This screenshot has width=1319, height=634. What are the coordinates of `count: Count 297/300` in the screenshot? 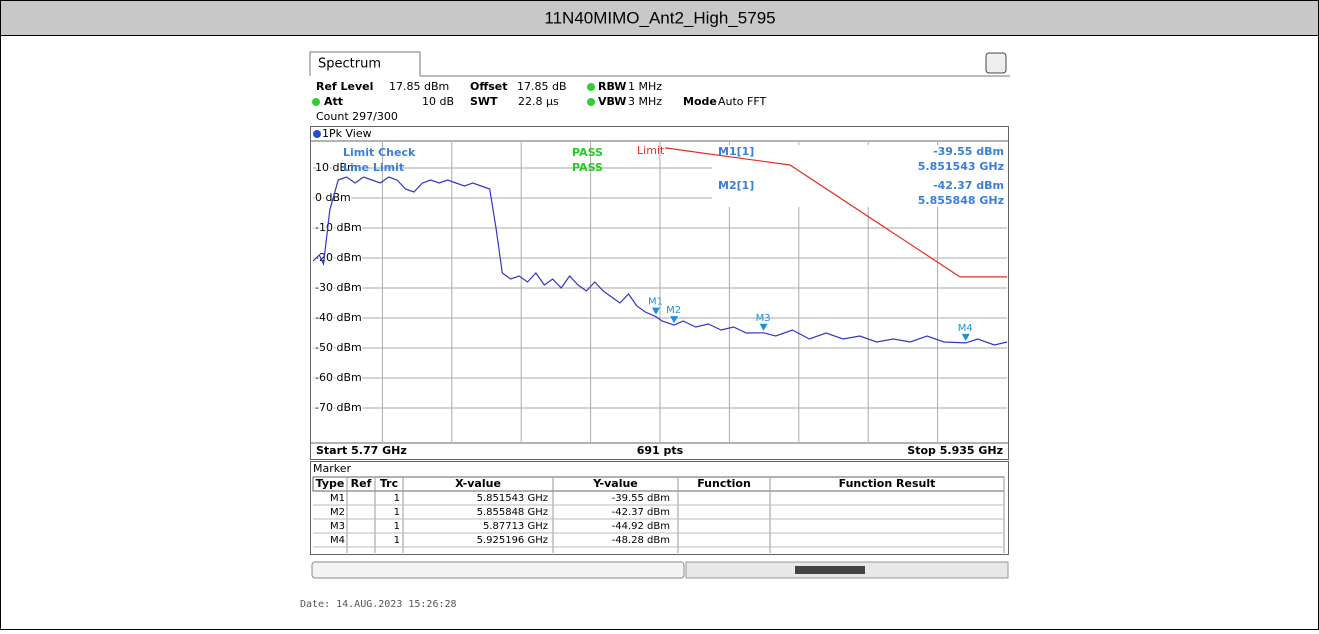 It's located at (357, 116).